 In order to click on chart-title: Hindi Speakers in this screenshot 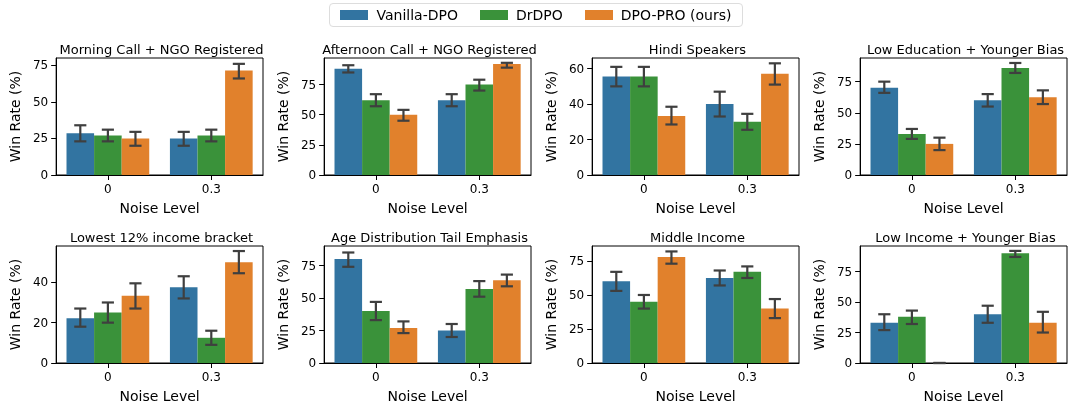, I will do `click(697, 49)`.